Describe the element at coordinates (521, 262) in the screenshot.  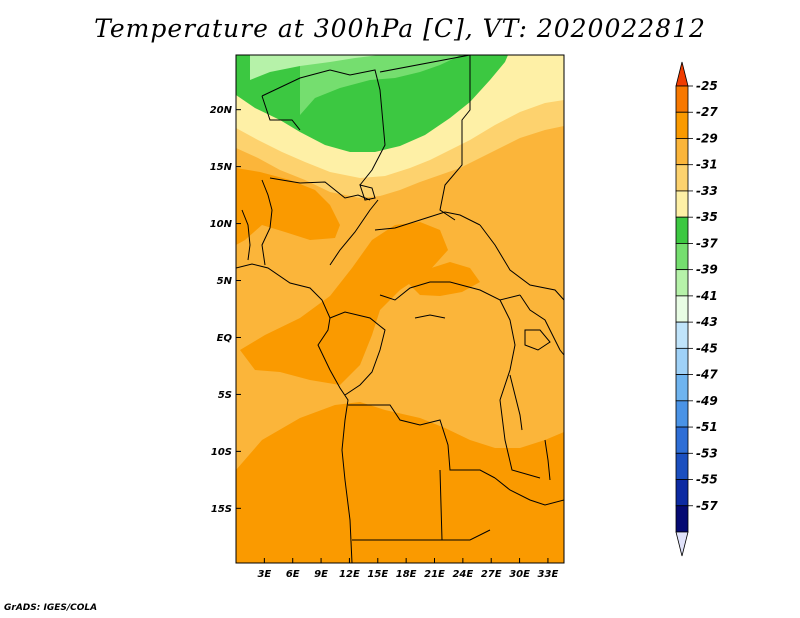
I see `border-south-sudan` at that location.